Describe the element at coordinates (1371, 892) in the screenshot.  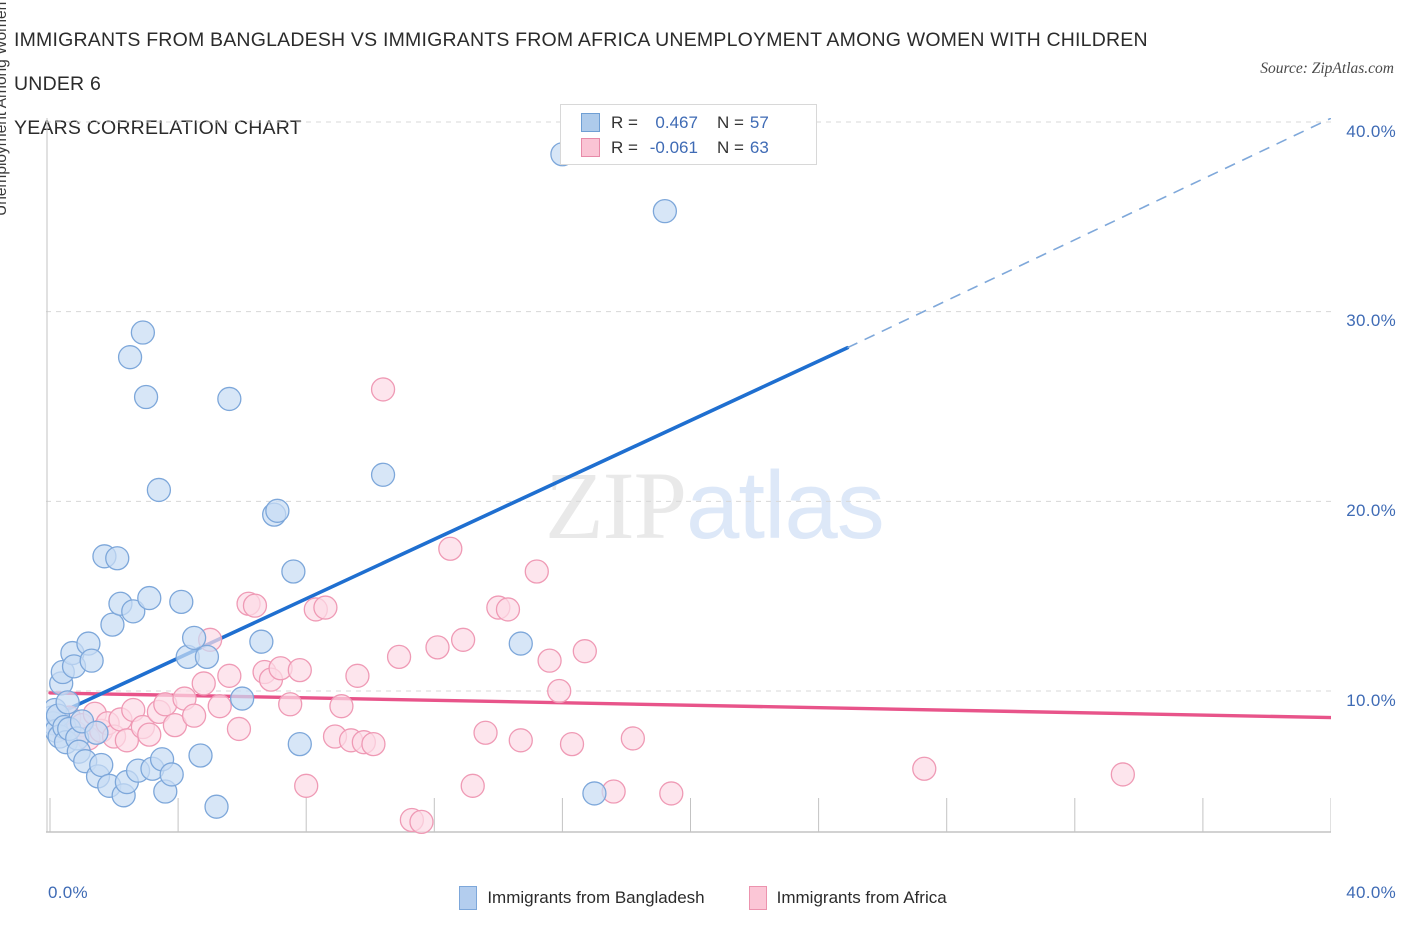
I see `x-tick-max: 40.0%` at that location.